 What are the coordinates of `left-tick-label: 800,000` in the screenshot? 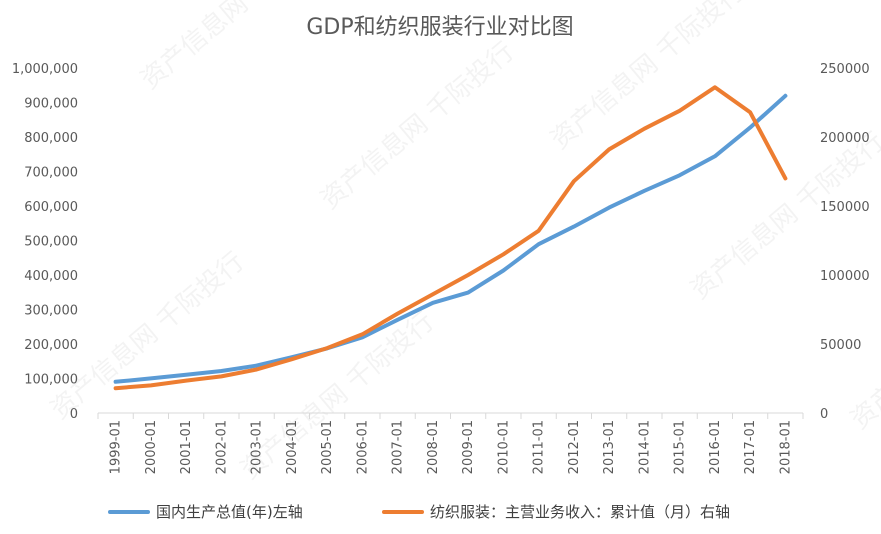 It's located at (51, 138).